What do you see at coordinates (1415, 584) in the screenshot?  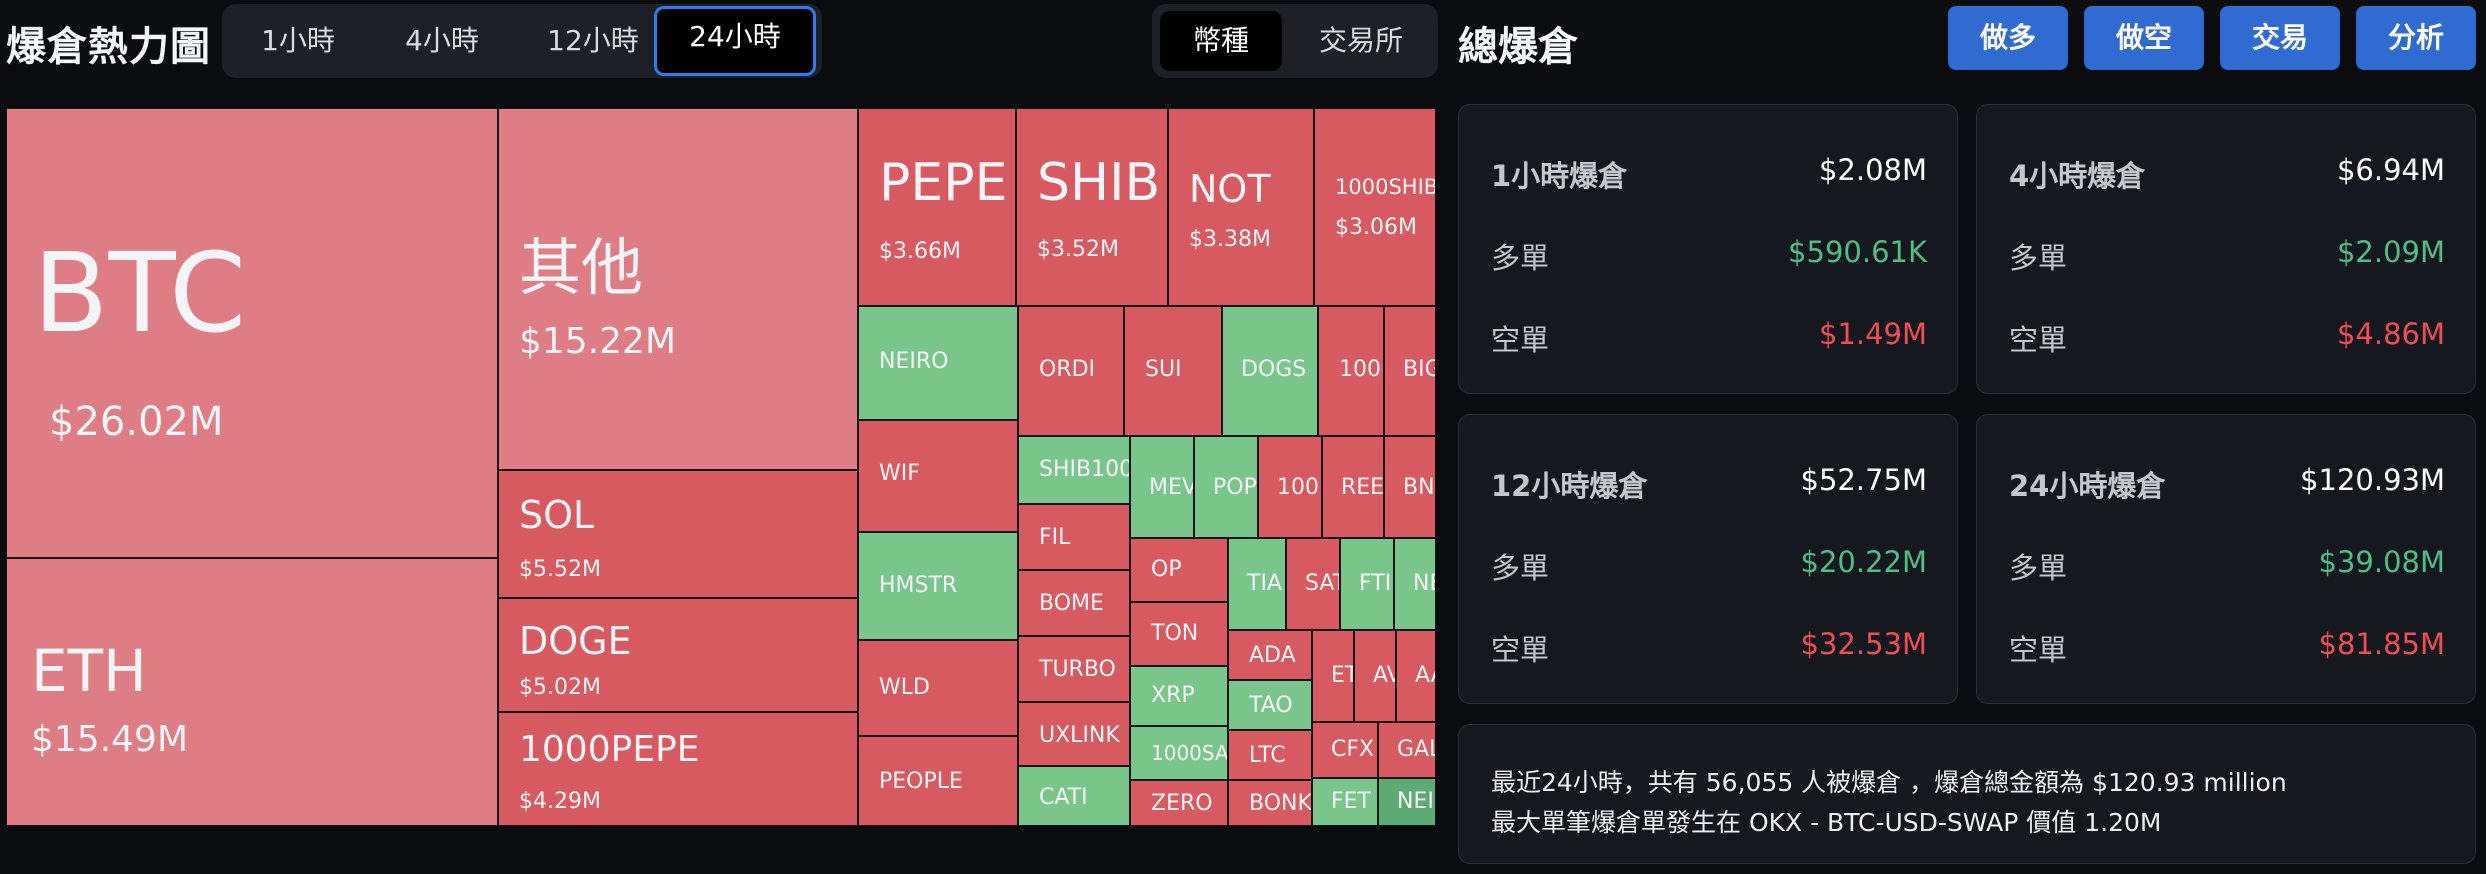 I see `heatmap-cell-ne: NE` at bounding box center [1415, 584].